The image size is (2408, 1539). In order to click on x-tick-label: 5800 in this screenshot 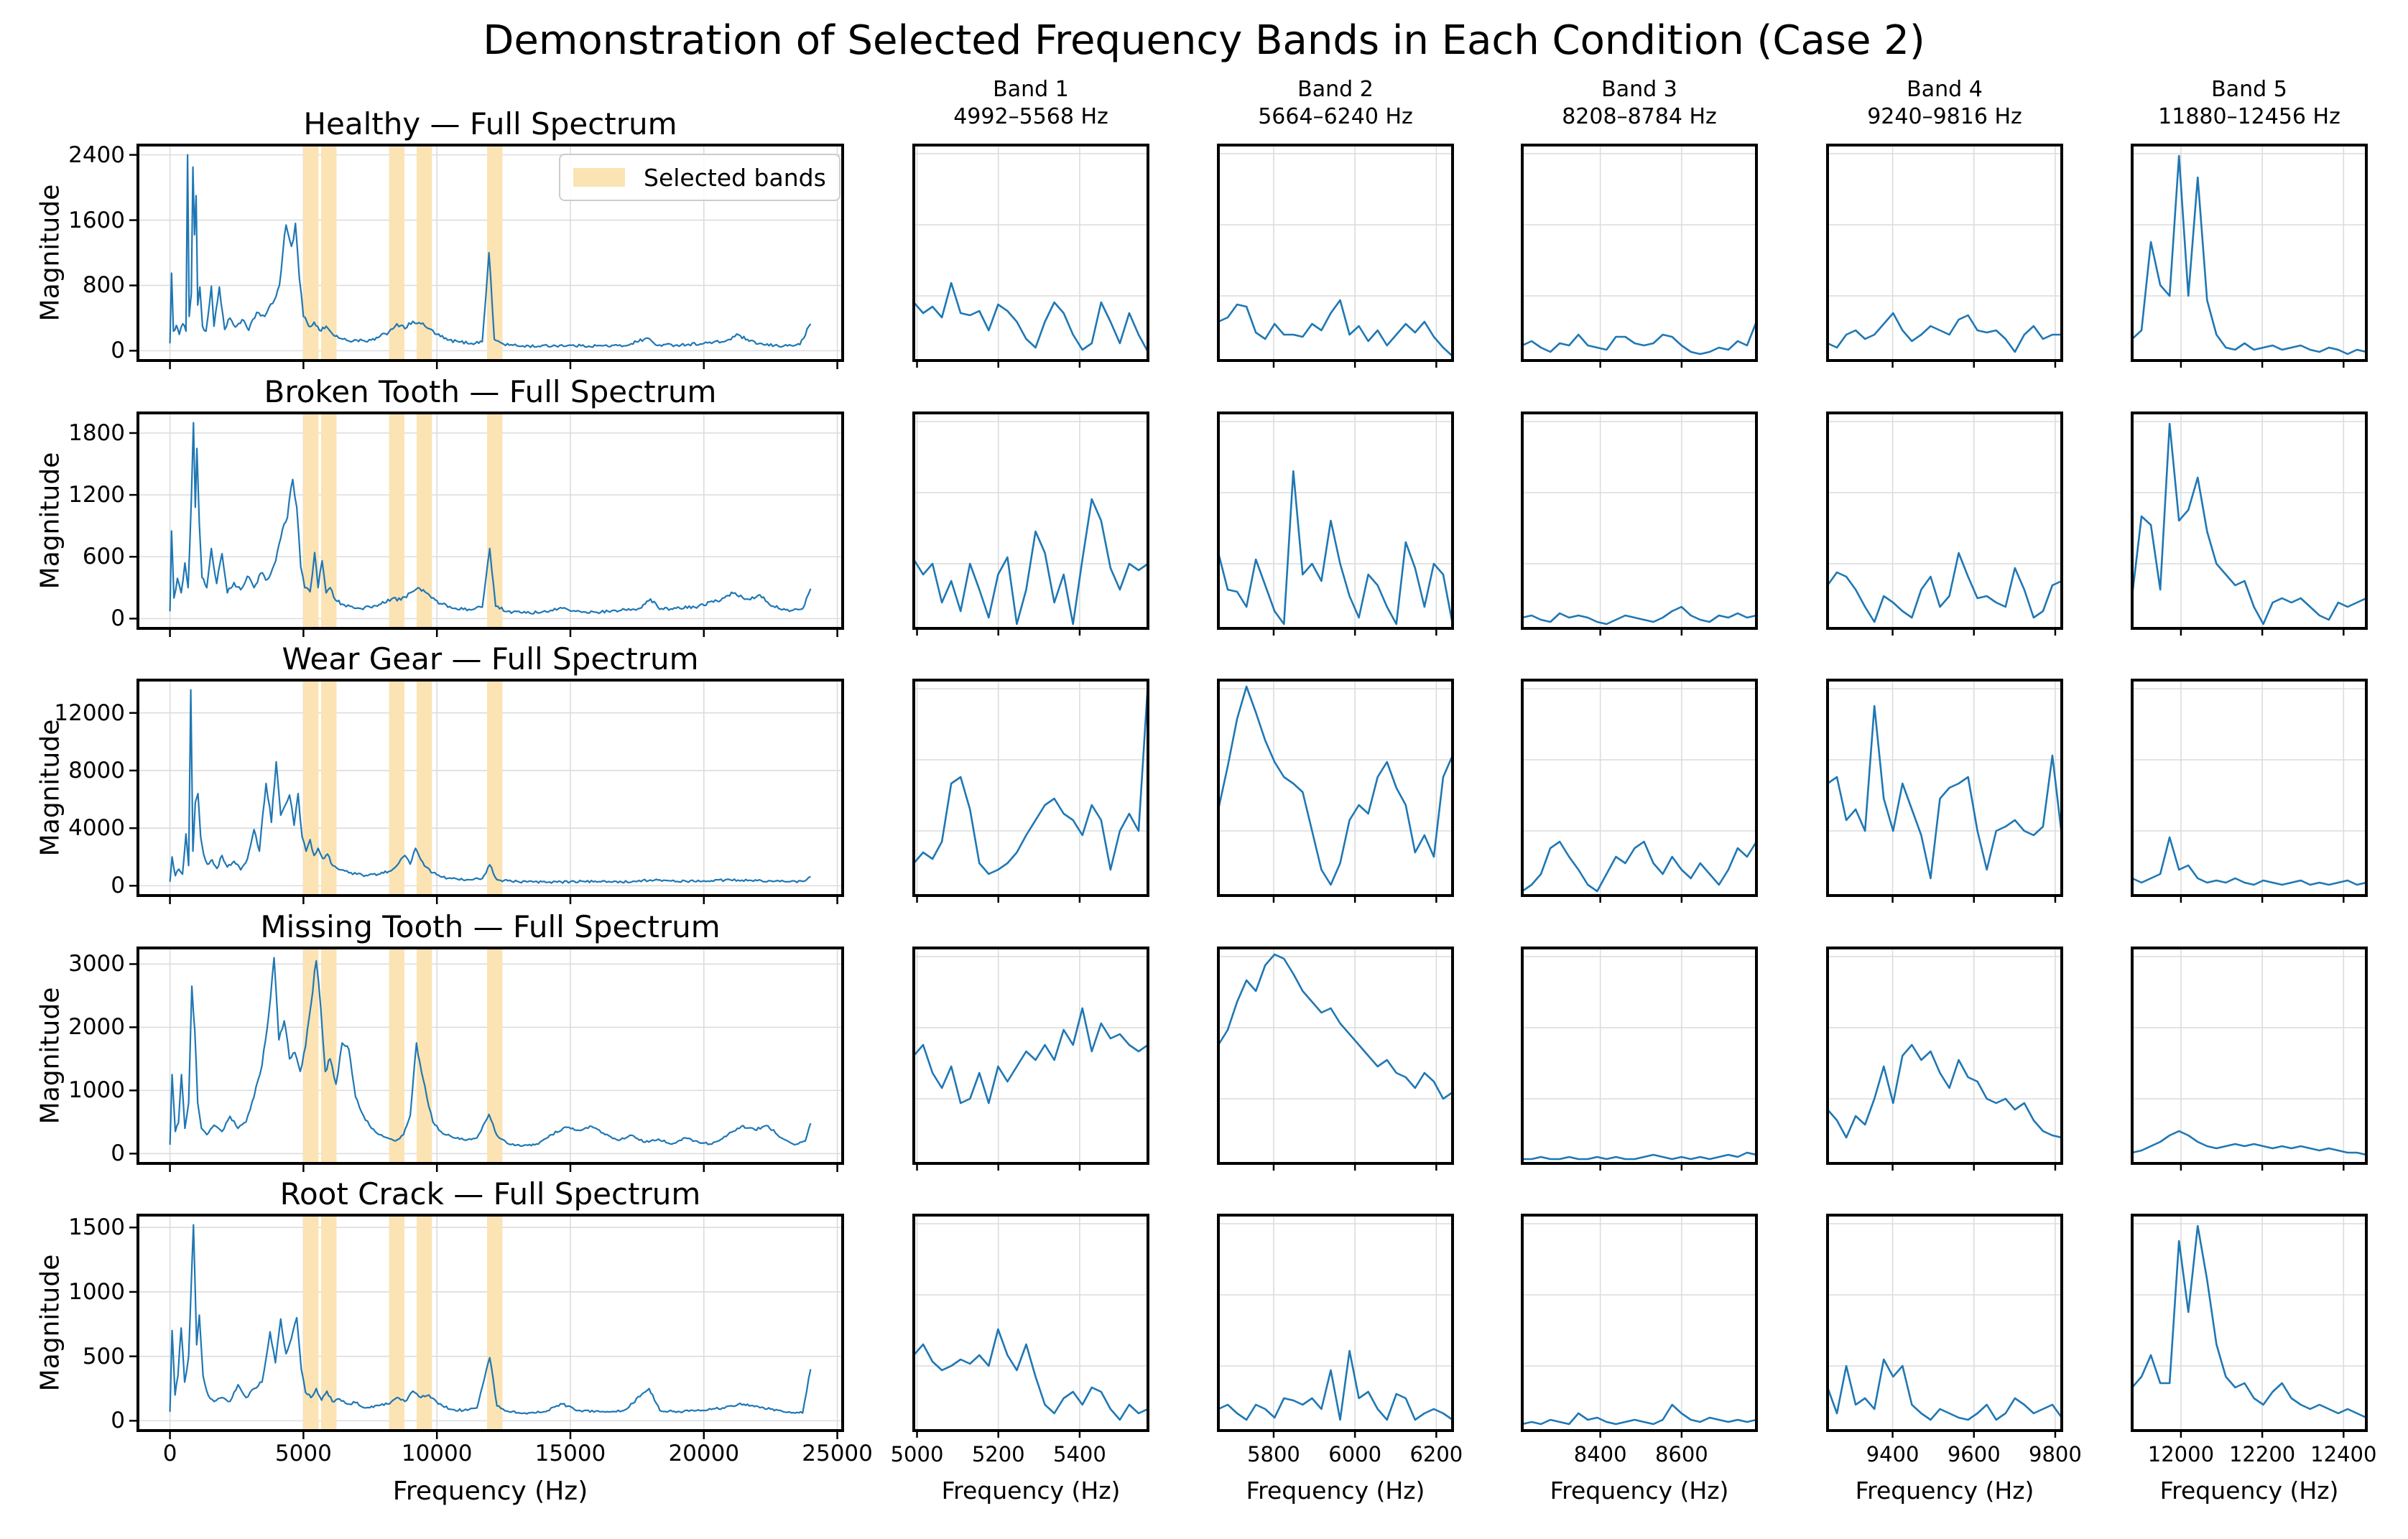, I will do `click(1273, 1454)`.